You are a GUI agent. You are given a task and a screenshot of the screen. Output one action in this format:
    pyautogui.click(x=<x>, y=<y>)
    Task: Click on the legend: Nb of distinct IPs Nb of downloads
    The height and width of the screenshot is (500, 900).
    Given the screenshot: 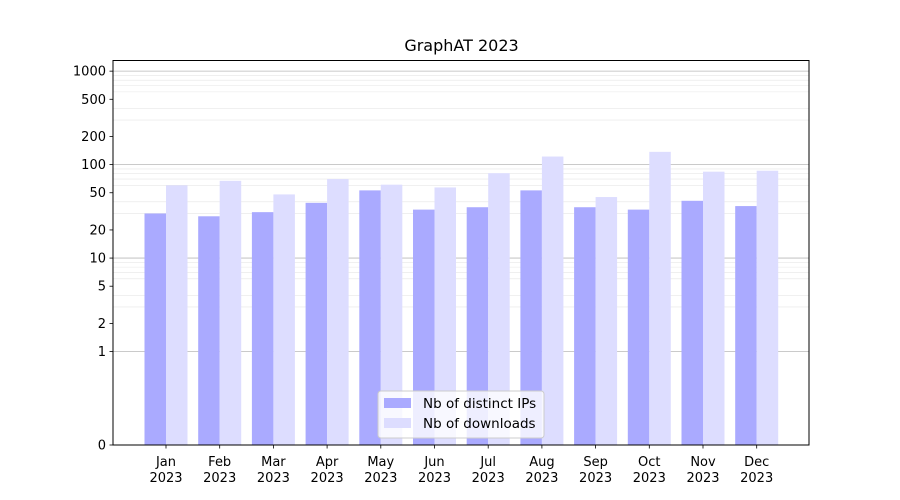 What is the action you would take?
    pyautogui.click(x=461, y=414)
    